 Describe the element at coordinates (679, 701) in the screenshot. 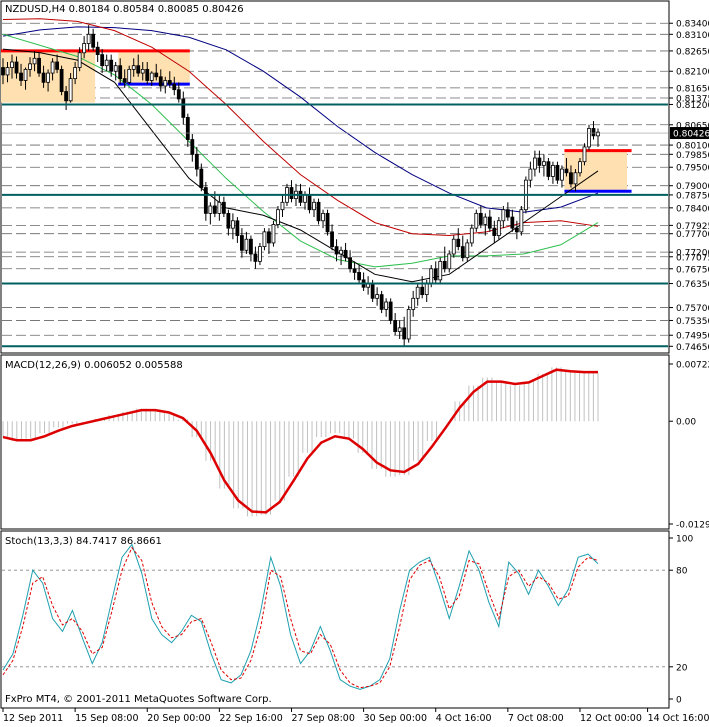

I see `stoch-tick-label: 0` at that location.